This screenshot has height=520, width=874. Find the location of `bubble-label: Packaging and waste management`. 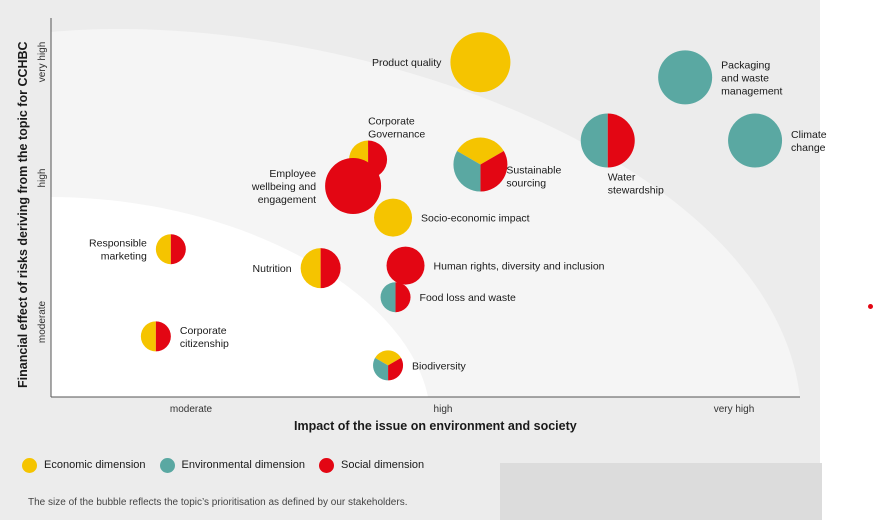

bubble-label: Packaging and waste management is located at coordinates (751, 78).